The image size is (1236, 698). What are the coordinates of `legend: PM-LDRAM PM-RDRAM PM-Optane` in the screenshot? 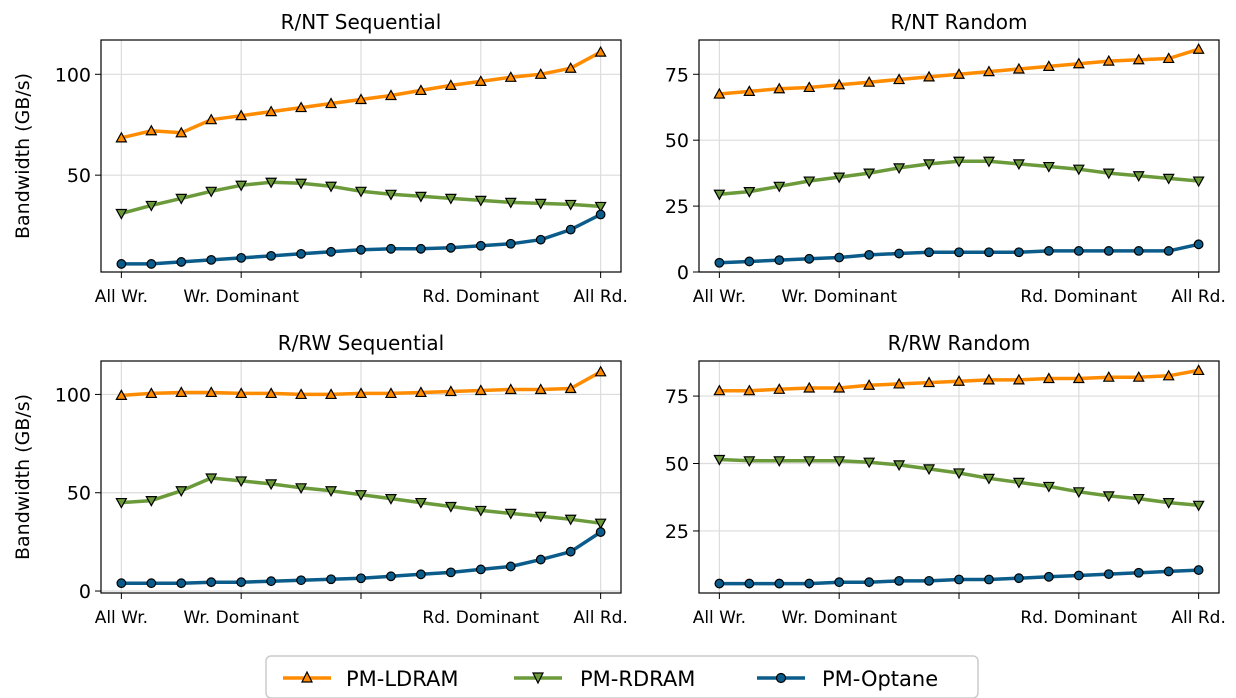 It's located at (622, 676).